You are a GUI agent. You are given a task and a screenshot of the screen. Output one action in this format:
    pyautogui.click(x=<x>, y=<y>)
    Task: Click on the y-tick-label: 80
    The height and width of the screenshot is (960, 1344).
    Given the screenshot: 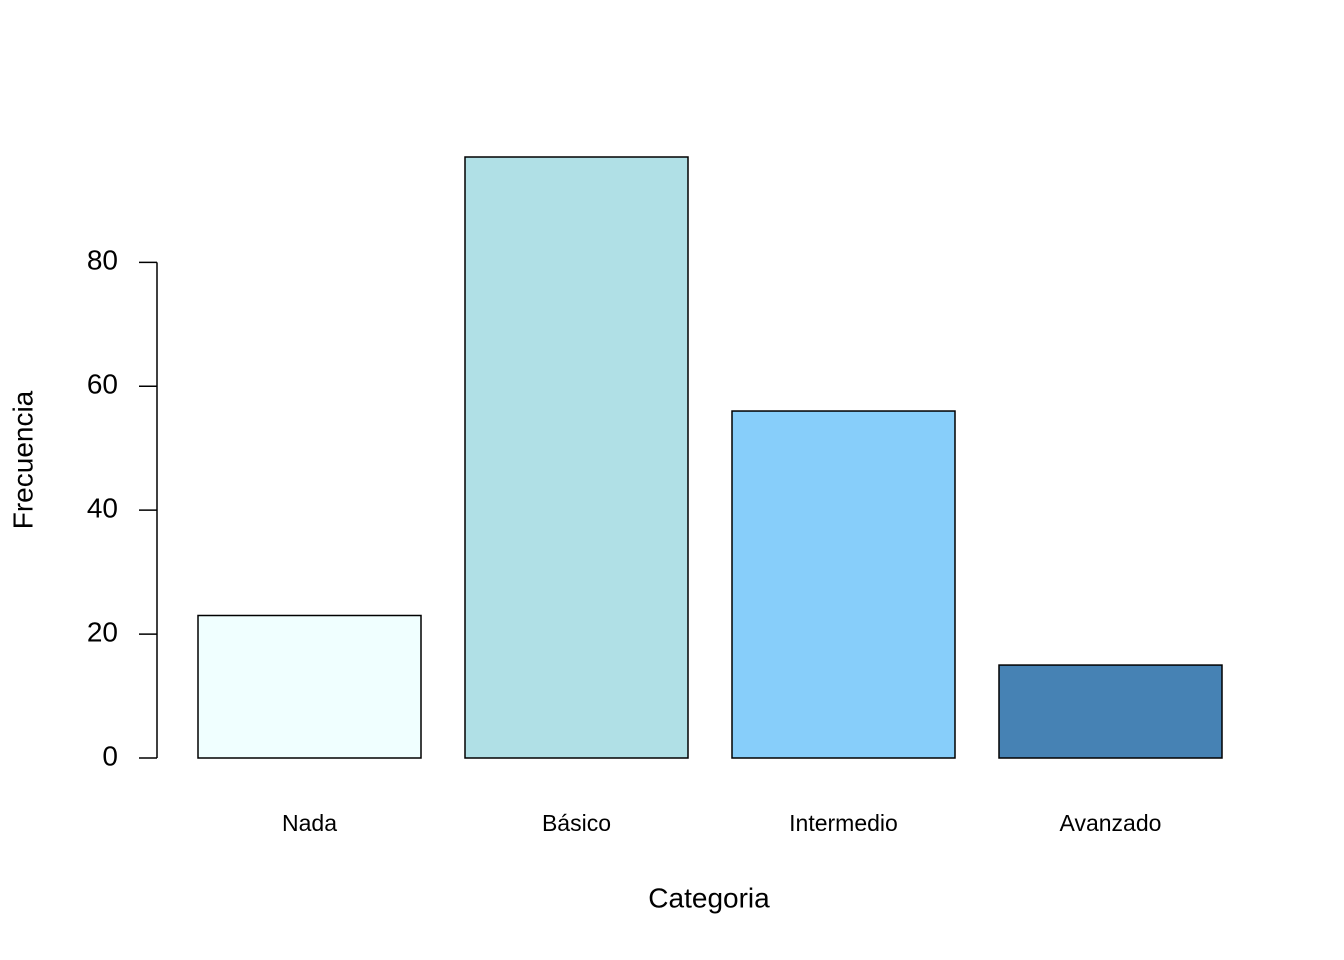 What is the action you would take?
    pyautogui.click(x=102, y=260)
    